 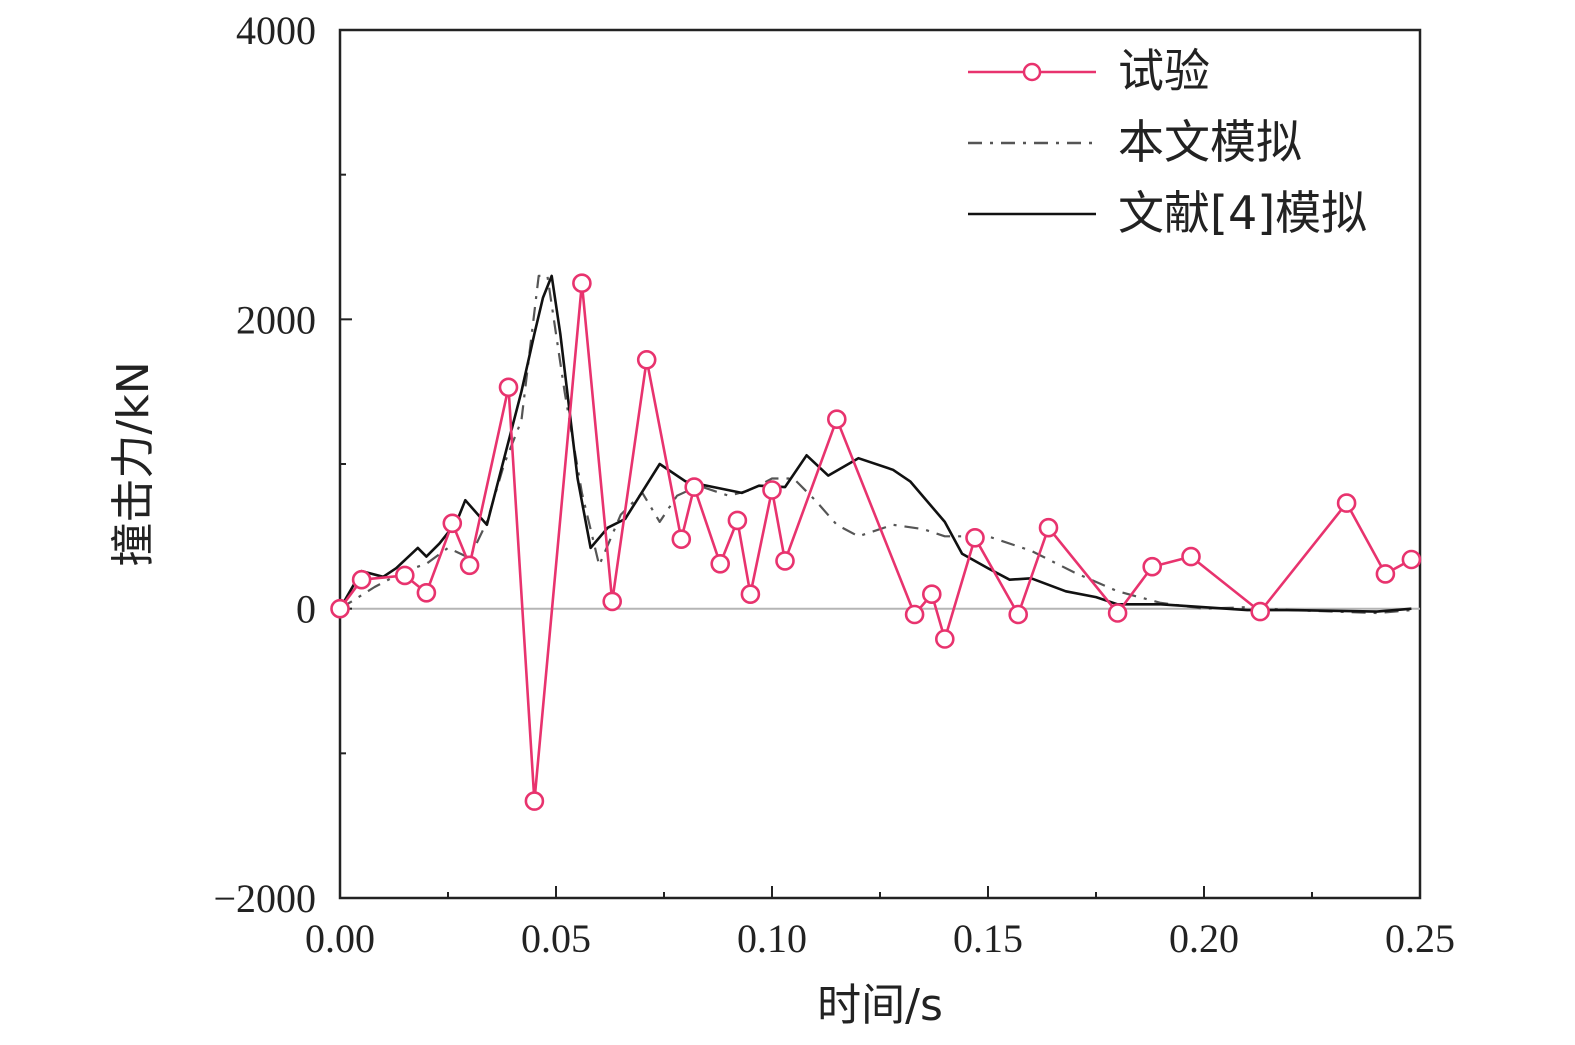 What do you see at coordinates (264, 898) in the screenshot?
I see `y-tick-label: −2000` at bounding box center [264, 898].